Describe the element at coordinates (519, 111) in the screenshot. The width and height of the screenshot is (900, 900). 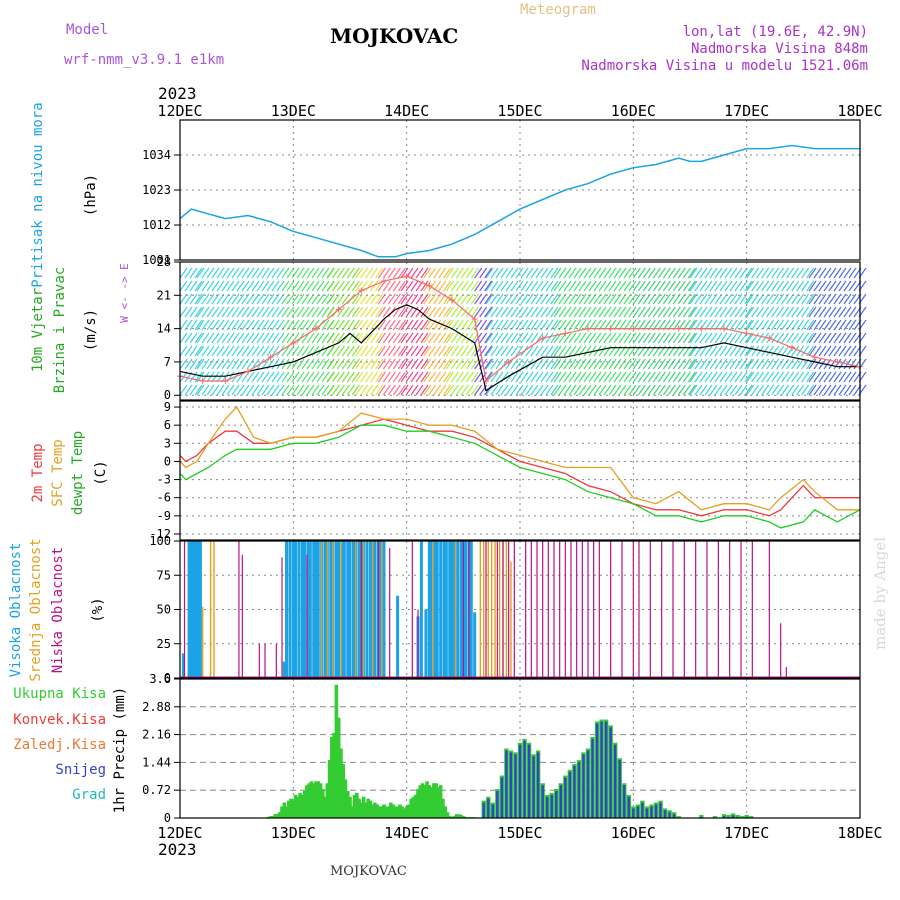
I see `x-tick-label-top: 15DEC` at that location.